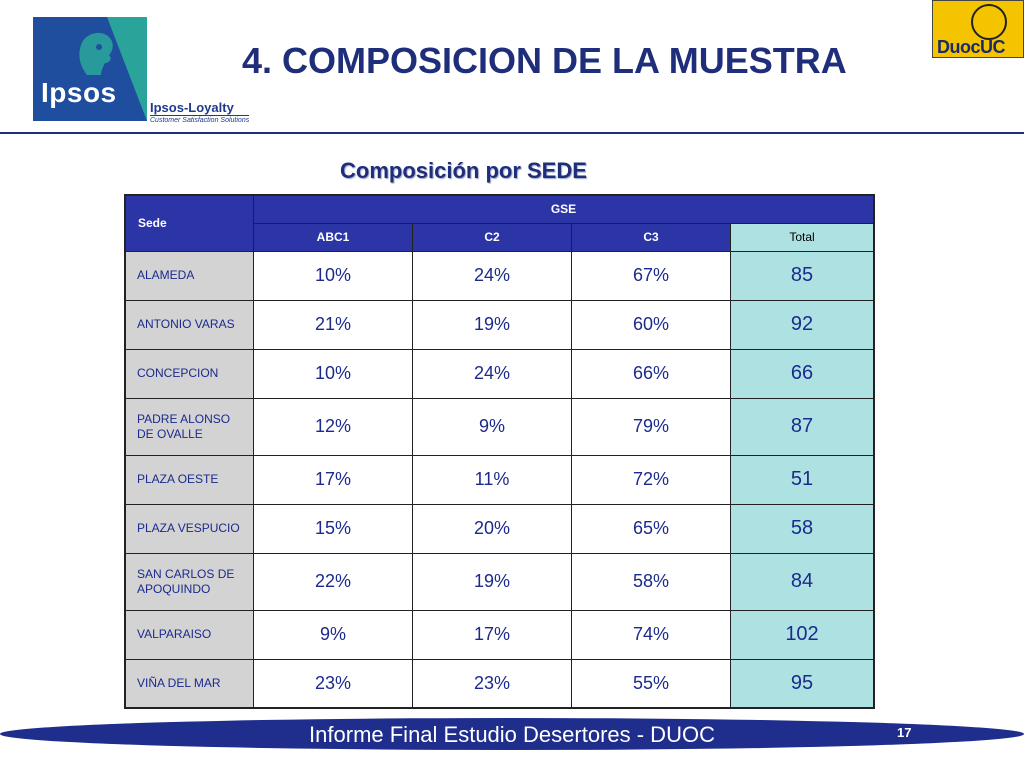 This screenshot has height=768, width=1024. Describe the element at coordinates (651, 528) in the screenshot. I see `c3-cell: 65%` at that location.